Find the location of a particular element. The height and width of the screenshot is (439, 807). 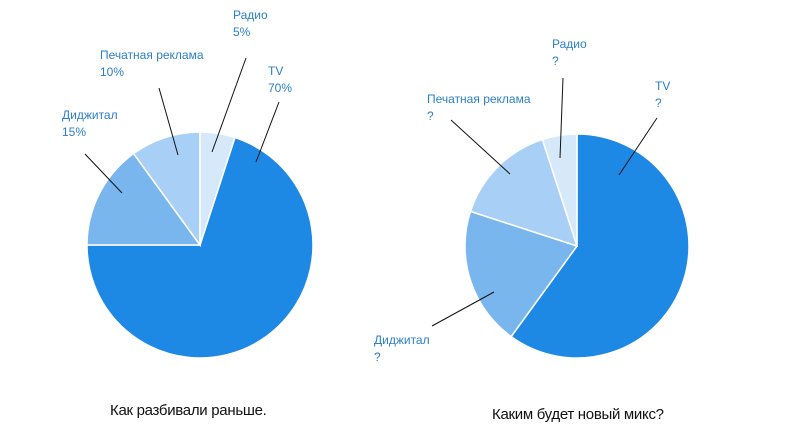

pie-1-slice-name-3: Печатная реклама is located at coordinates (152, 55).